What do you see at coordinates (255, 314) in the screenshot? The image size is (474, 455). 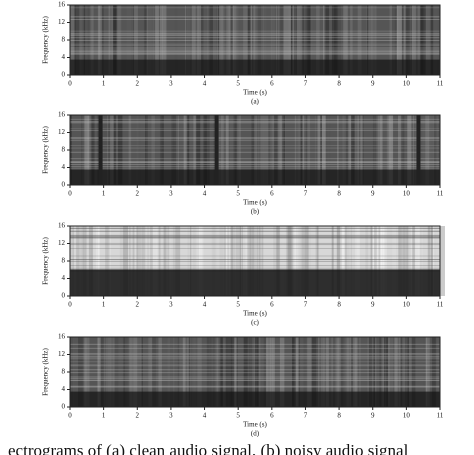 I see `x-axis-label: Time (s)` at bounding box center [255, 314].